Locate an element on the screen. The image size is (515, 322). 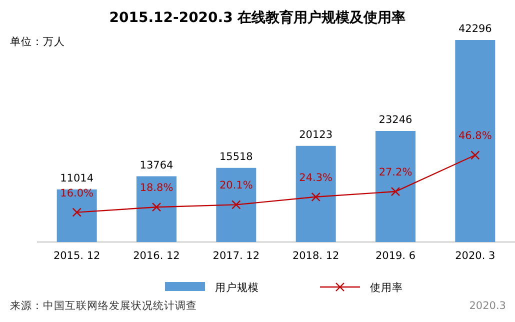
data-label: 20.1% is located at coordinates (236, 186).